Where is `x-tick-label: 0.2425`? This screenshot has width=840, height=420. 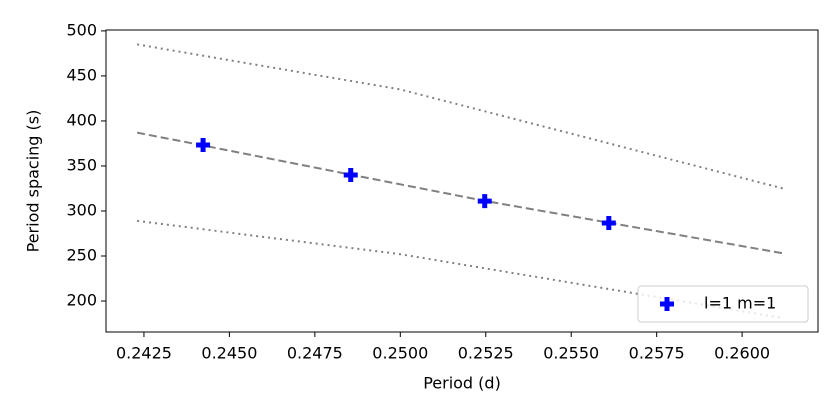
x-tick-label: 0.2425 is located at coordinates (144, 353).